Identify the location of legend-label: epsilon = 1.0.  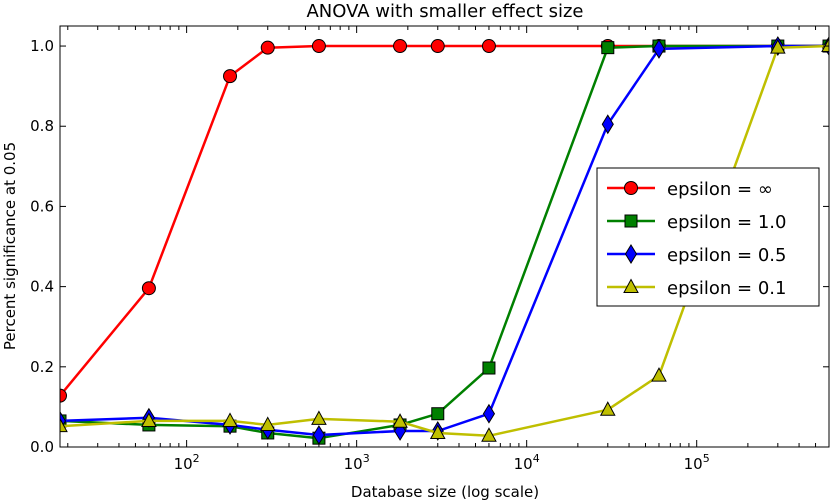
(726, 222).